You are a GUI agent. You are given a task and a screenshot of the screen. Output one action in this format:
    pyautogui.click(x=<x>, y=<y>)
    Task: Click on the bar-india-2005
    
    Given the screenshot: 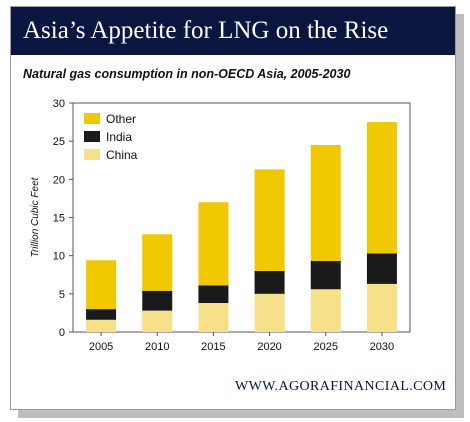 What is the action you would take?
    pyautogui.click(x=101, y=314)
    